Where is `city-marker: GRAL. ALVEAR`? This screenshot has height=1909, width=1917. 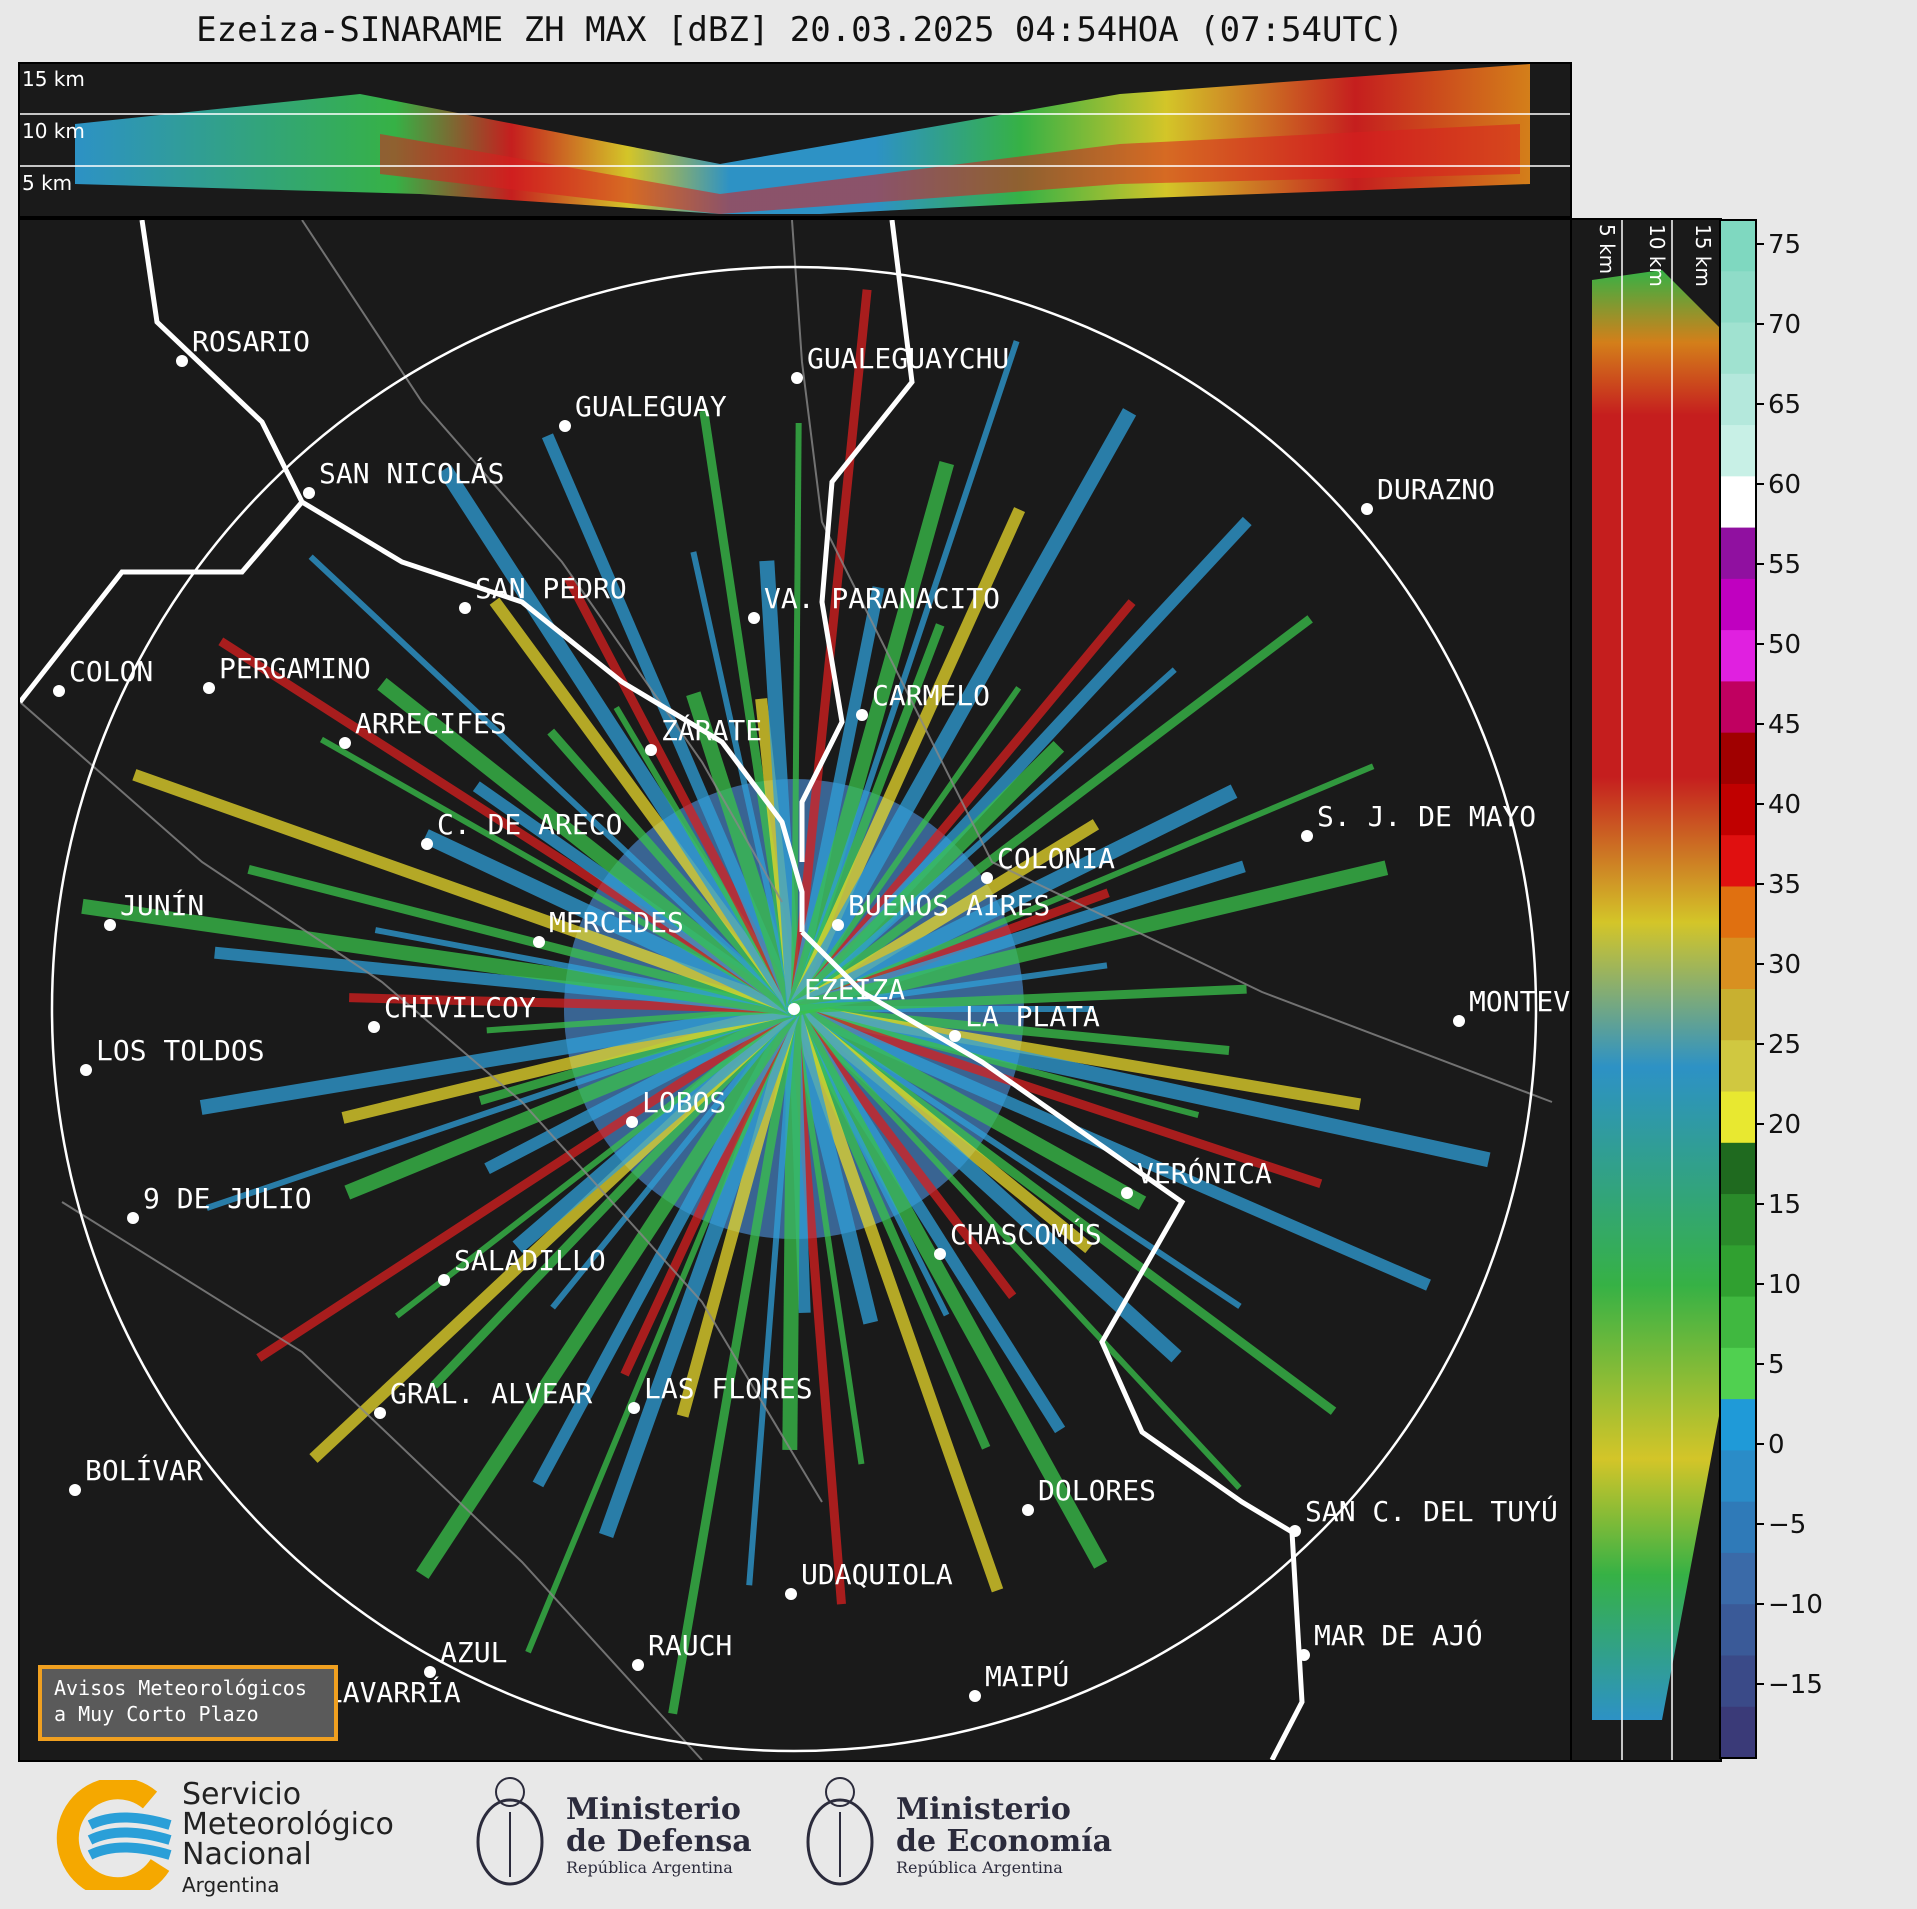 city-marker: GRAL. ALVEAR is located at coordinates (483, 1398).